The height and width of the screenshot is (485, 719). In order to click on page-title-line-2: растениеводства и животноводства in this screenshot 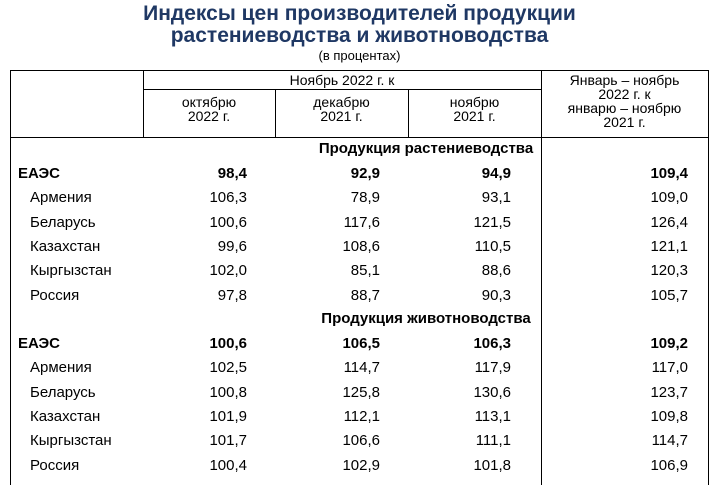, I will do `click(359, 35)`.